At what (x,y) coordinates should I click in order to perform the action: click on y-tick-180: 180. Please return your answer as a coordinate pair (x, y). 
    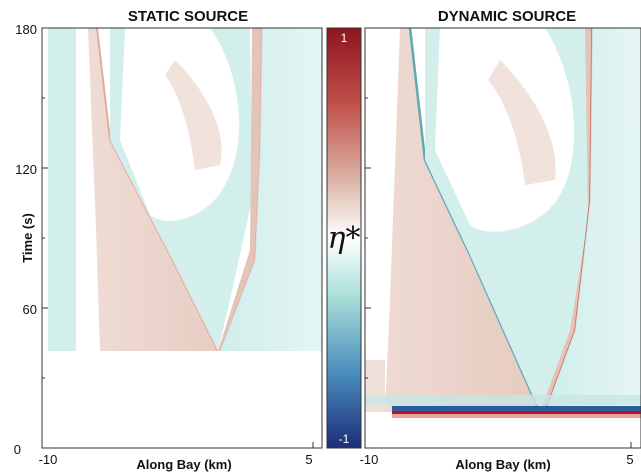
    Looking at the image, I should click on (26, 29).